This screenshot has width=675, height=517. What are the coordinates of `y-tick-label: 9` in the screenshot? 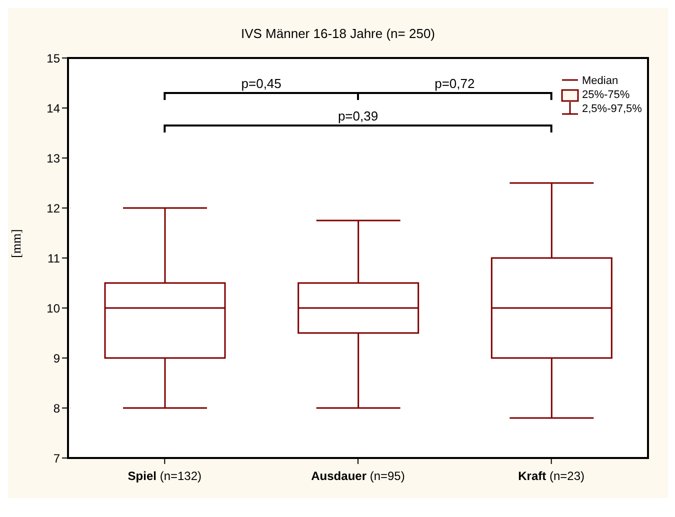 It's located at (56, 358).